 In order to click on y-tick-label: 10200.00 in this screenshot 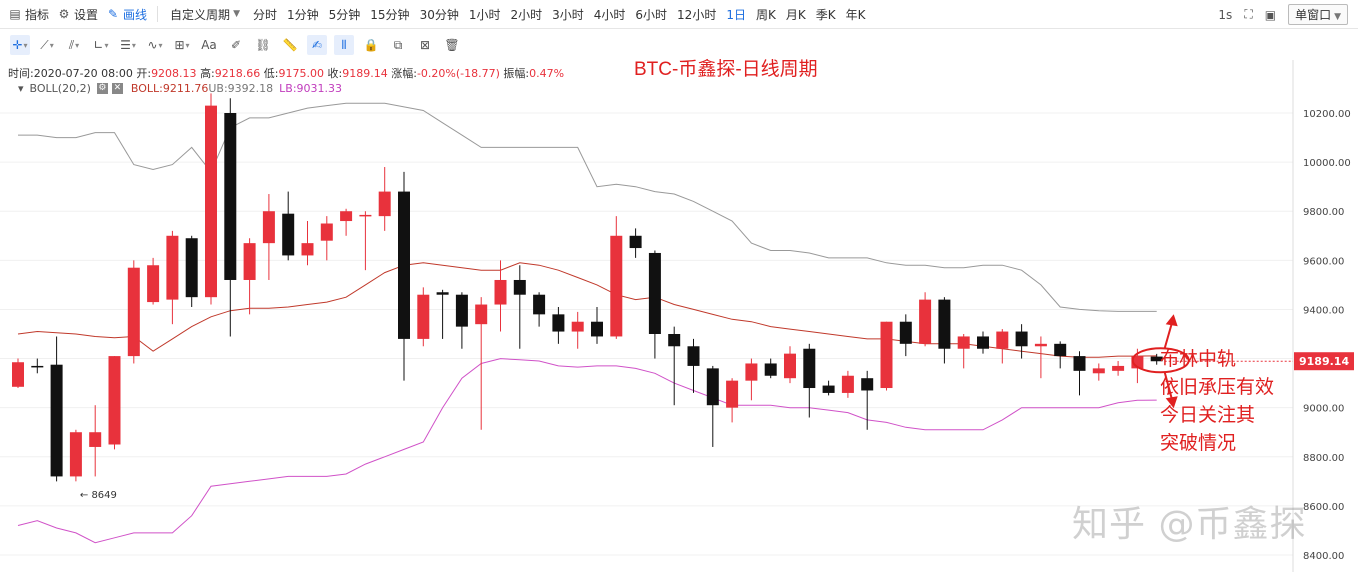, I will do `click(1327, 114)`.